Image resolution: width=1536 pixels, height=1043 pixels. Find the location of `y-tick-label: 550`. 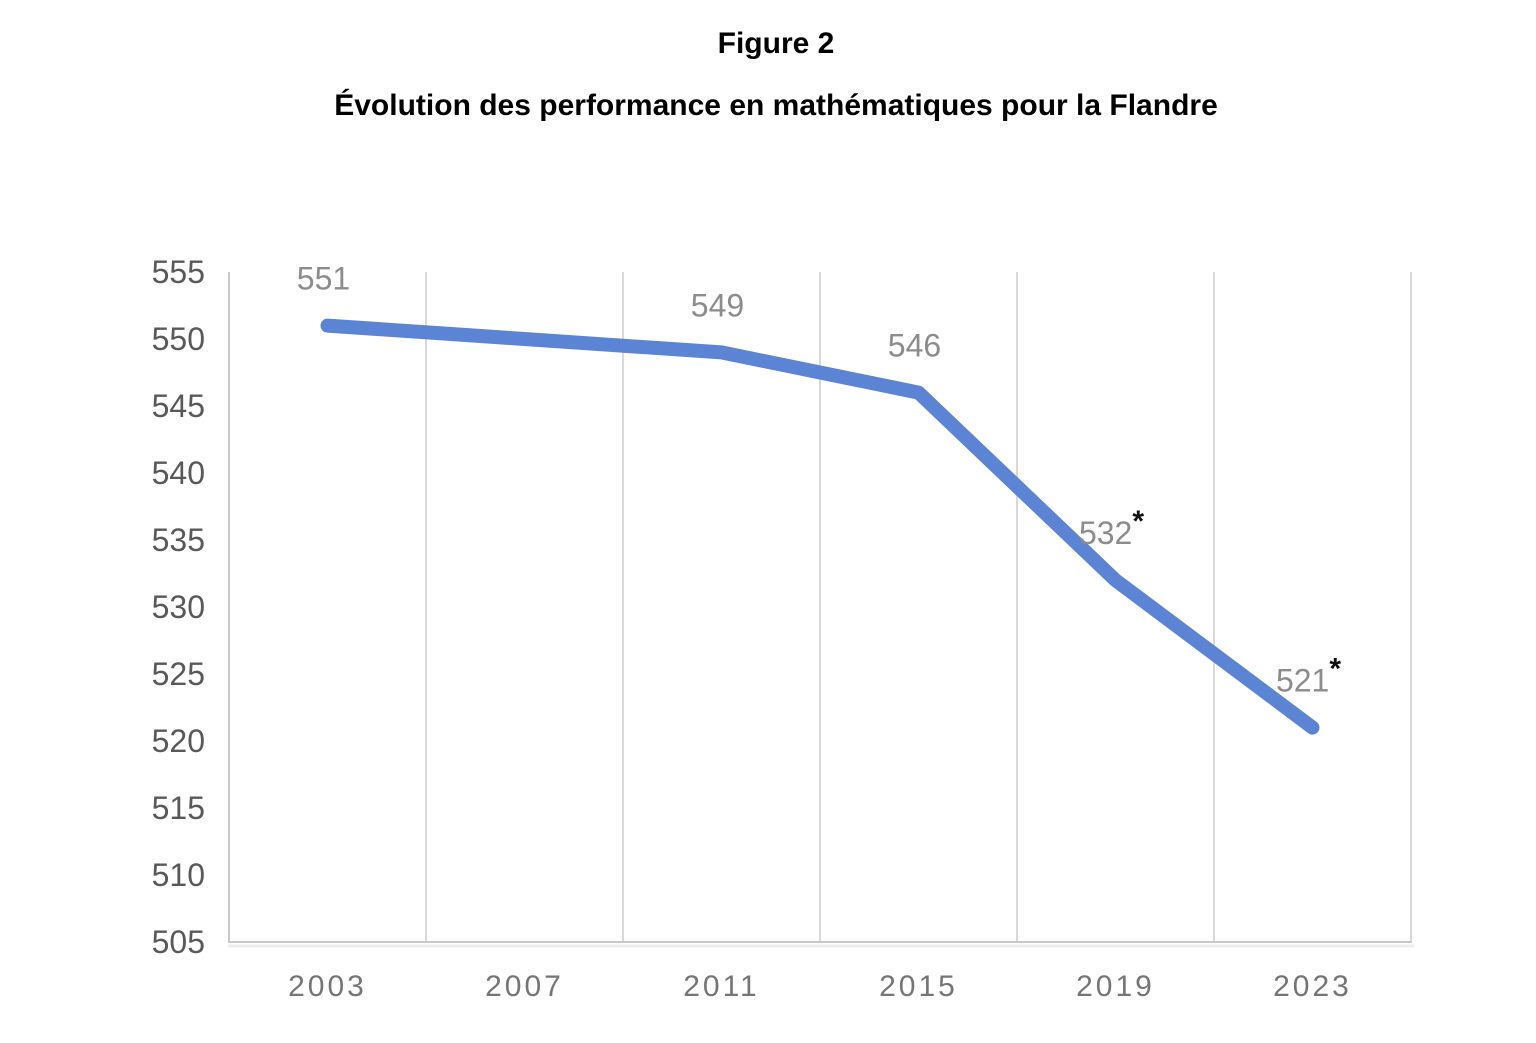

y-tick-label: 550 is located at coordinates (178, 339).